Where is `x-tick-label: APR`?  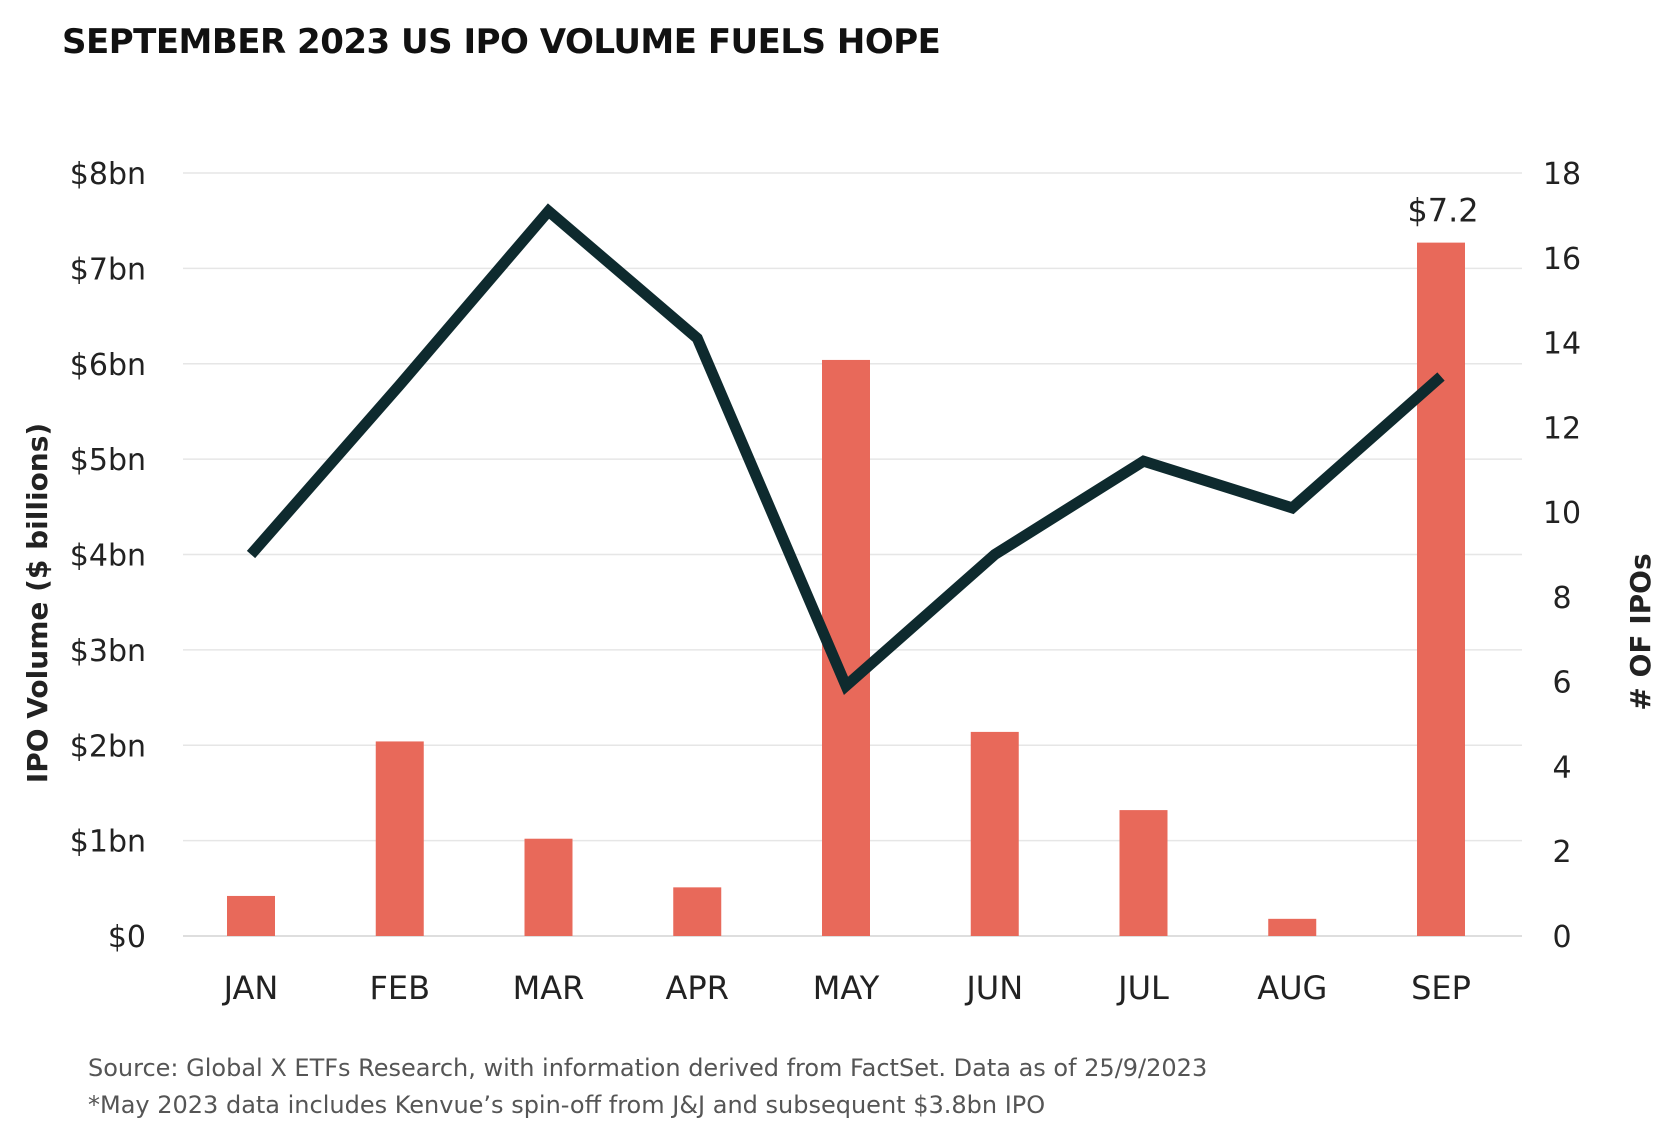
x-tick-label: APR is located at coordinates (697, 988).